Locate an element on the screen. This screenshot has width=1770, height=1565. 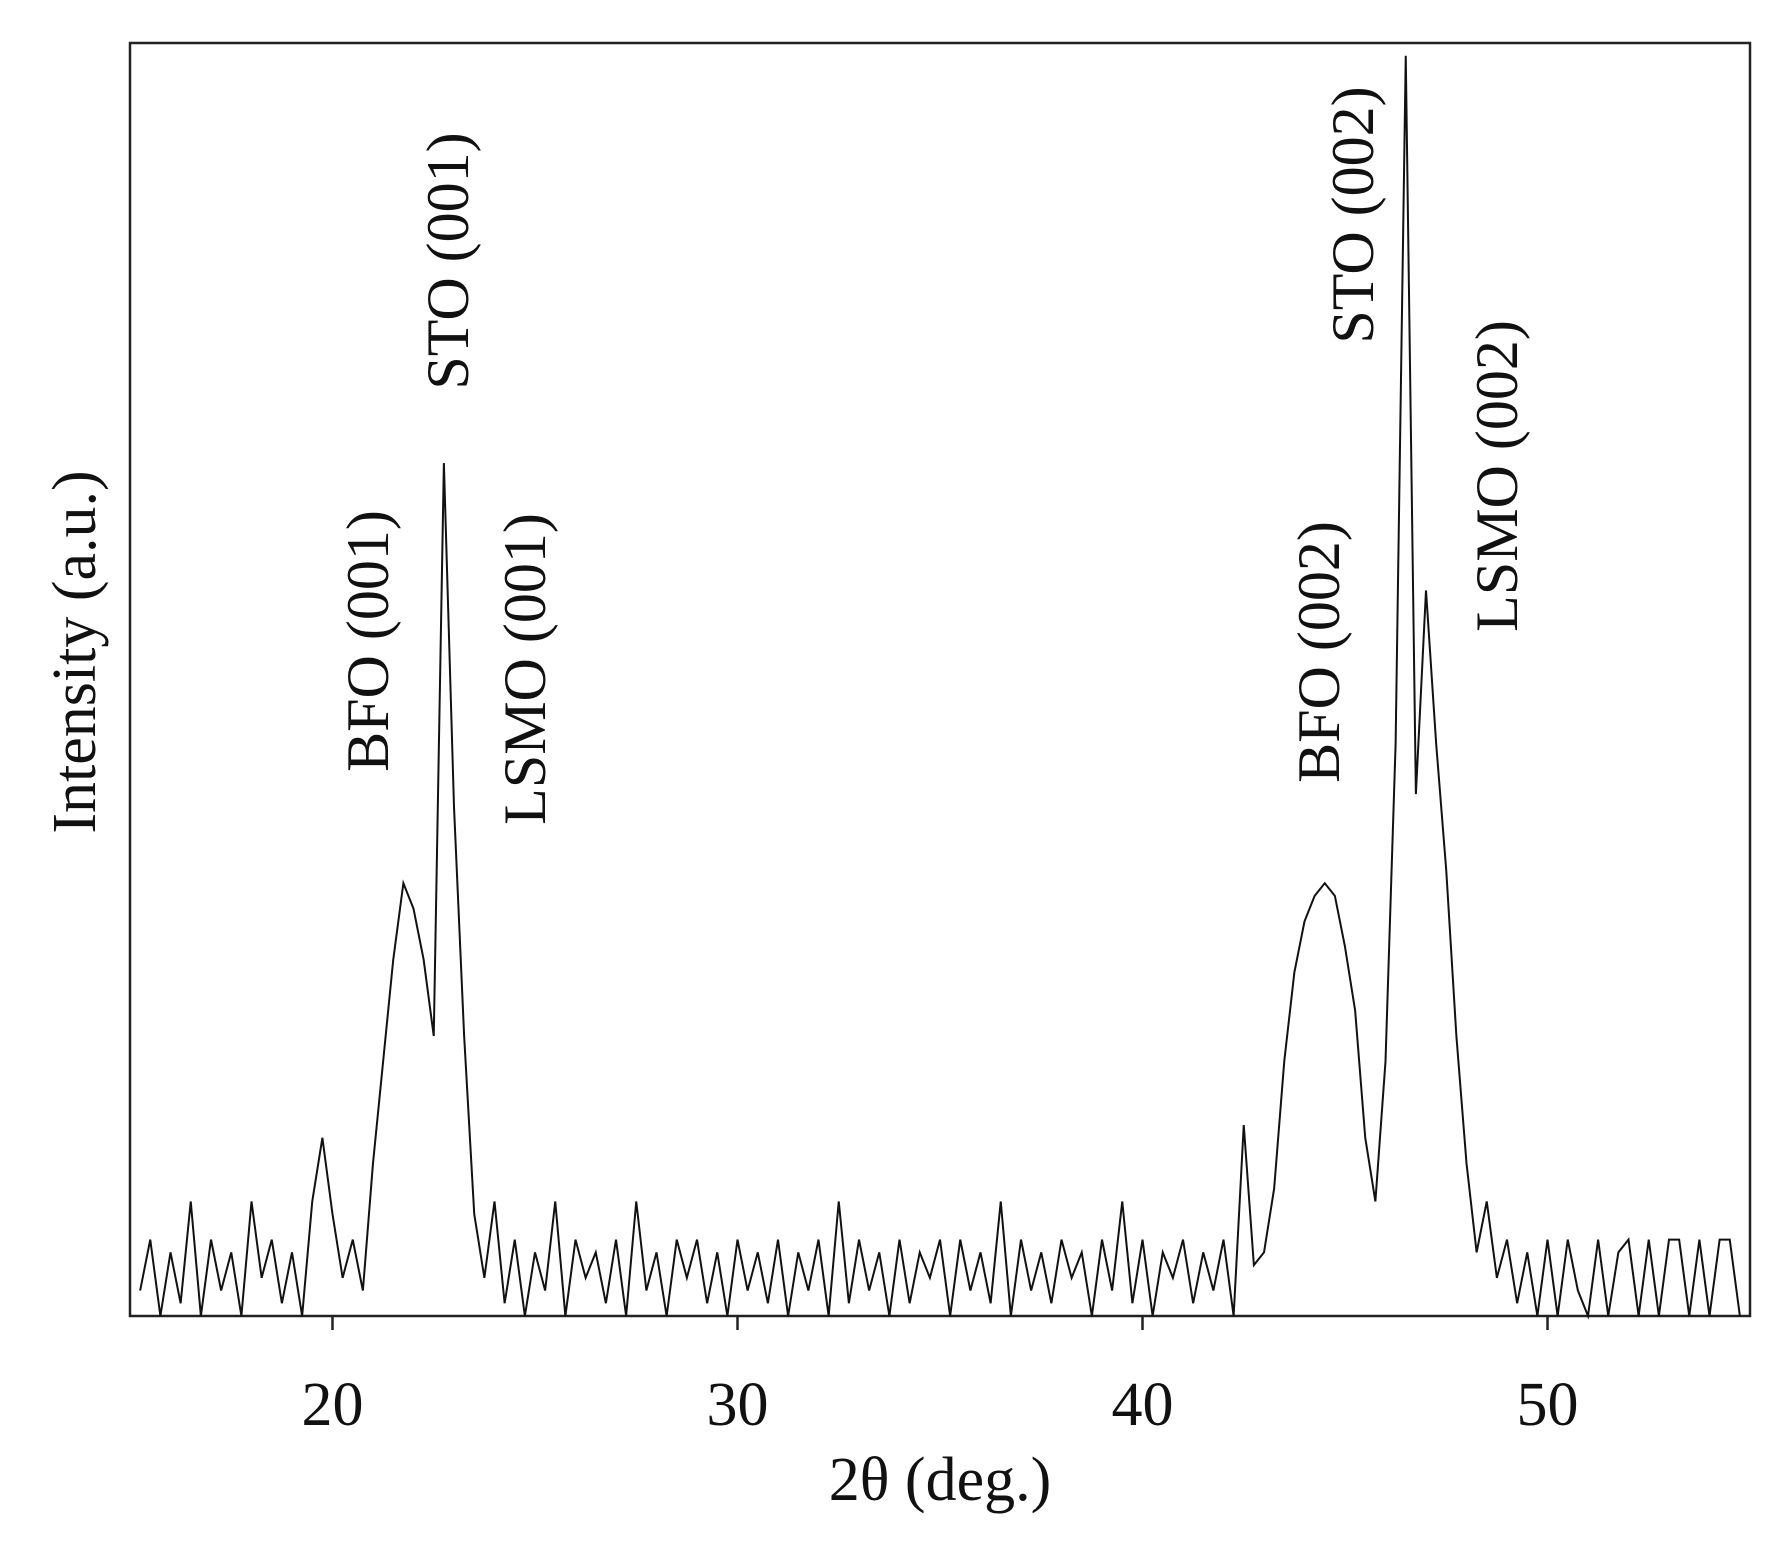
peak-label: LSMO (001) is located at coordinates (525, 669).